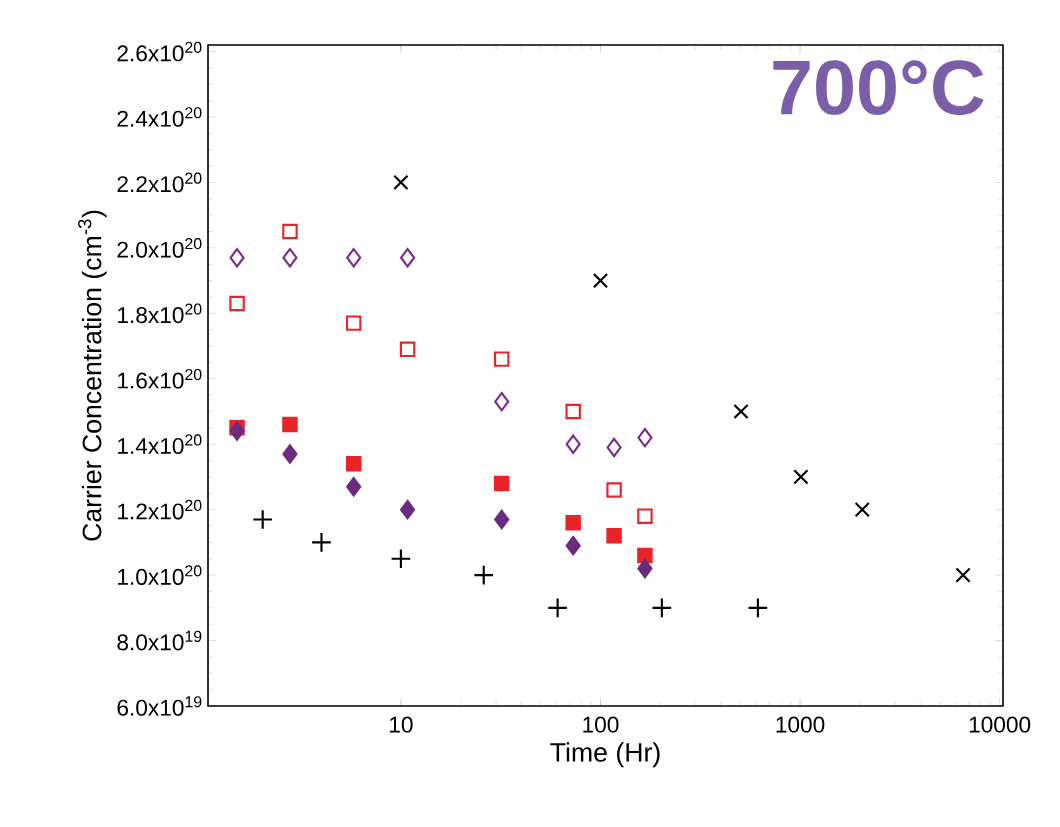 Image resolution: width=1060 pixels, height=827 pixels. I want to click on y-tick-label: 2.6x10$^{20}$, so click(159, 51).